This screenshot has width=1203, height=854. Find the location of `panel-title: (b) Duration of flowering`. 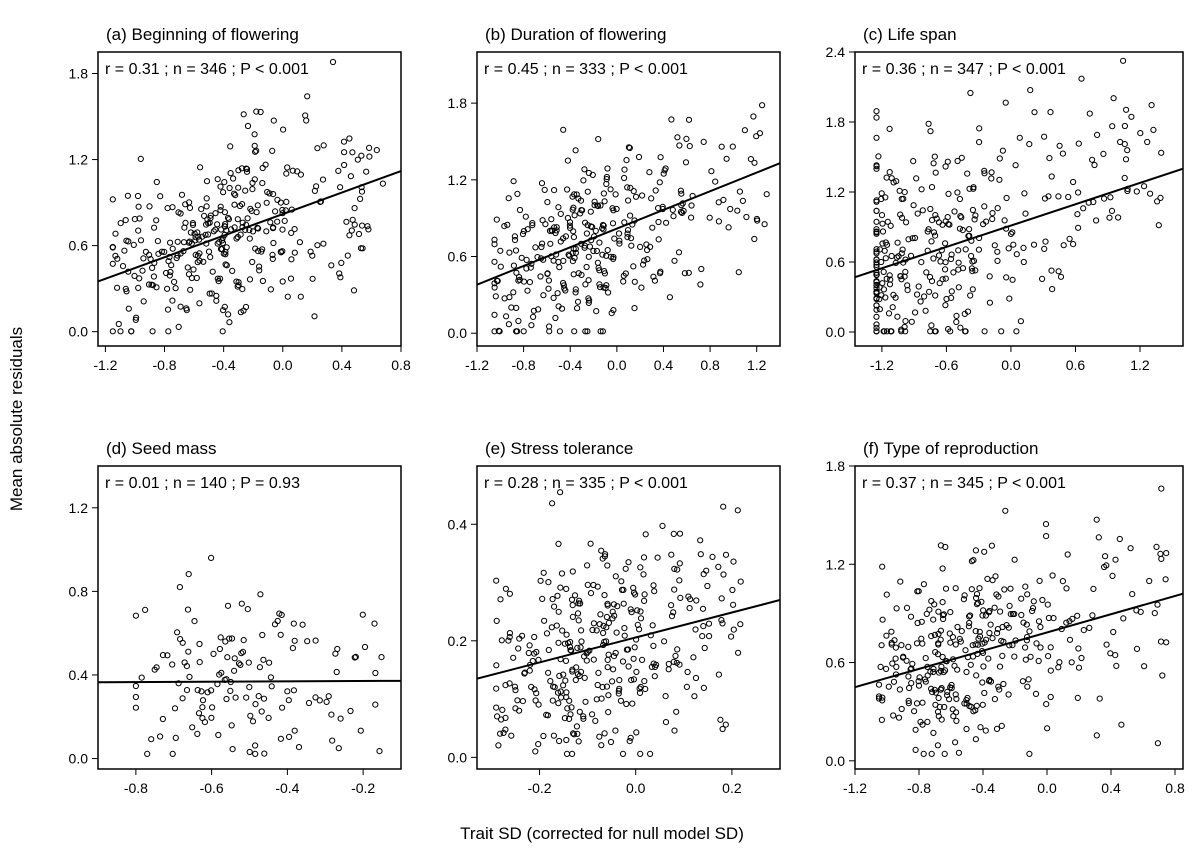

panel-title: (b) Duration of flowering is located at coordinates (575, 34).